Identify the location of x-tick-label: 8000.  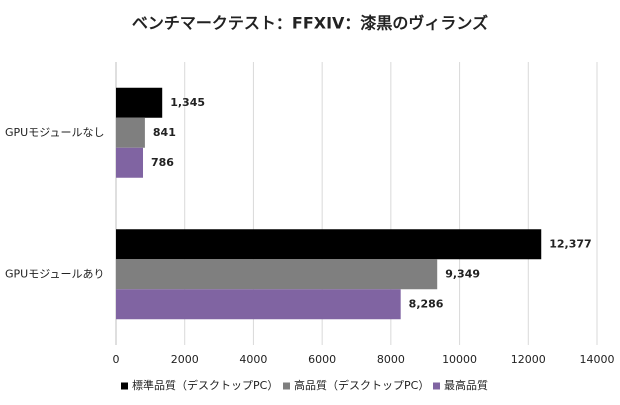
(391, 359).